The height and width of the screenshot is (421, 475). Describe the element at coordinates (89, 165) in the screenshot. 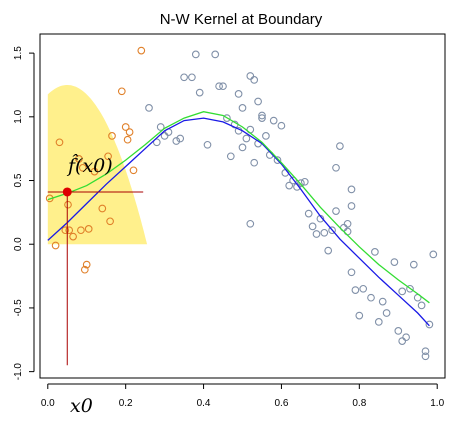

I see `fhat-annotation: f̂(x0)` at that location.